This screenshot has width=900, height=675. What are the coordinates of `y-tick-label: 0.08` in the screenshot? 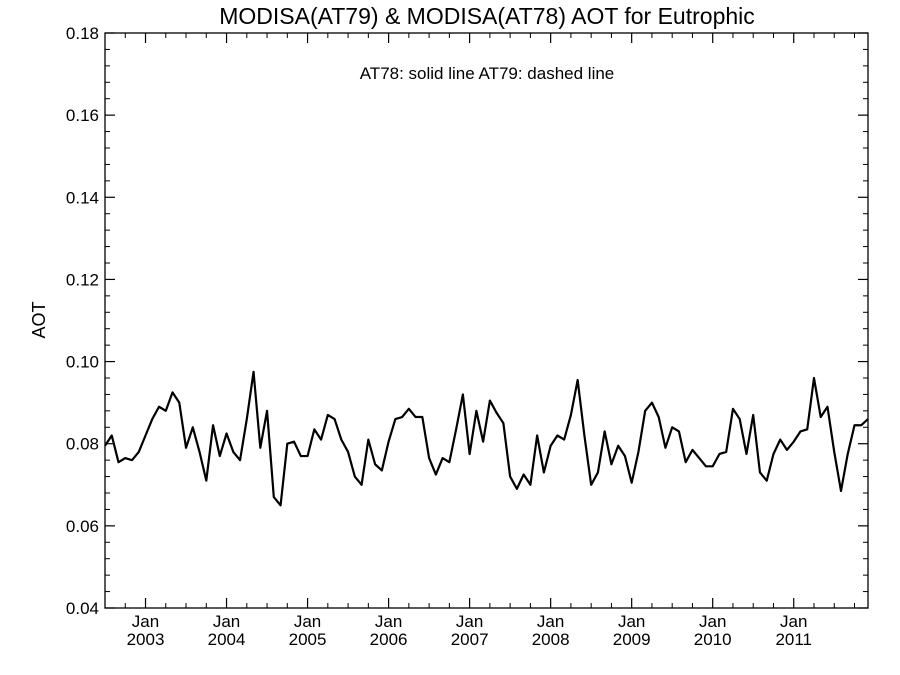 It's located at (82, 444).